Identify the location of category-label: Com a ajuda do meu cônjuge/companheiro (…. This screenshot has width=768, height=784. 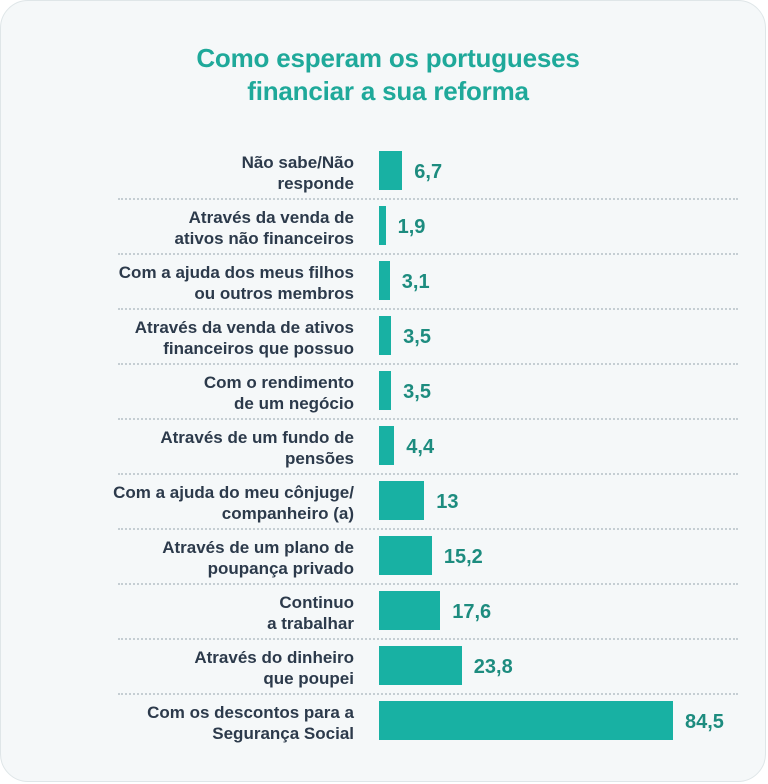
(189, 503).